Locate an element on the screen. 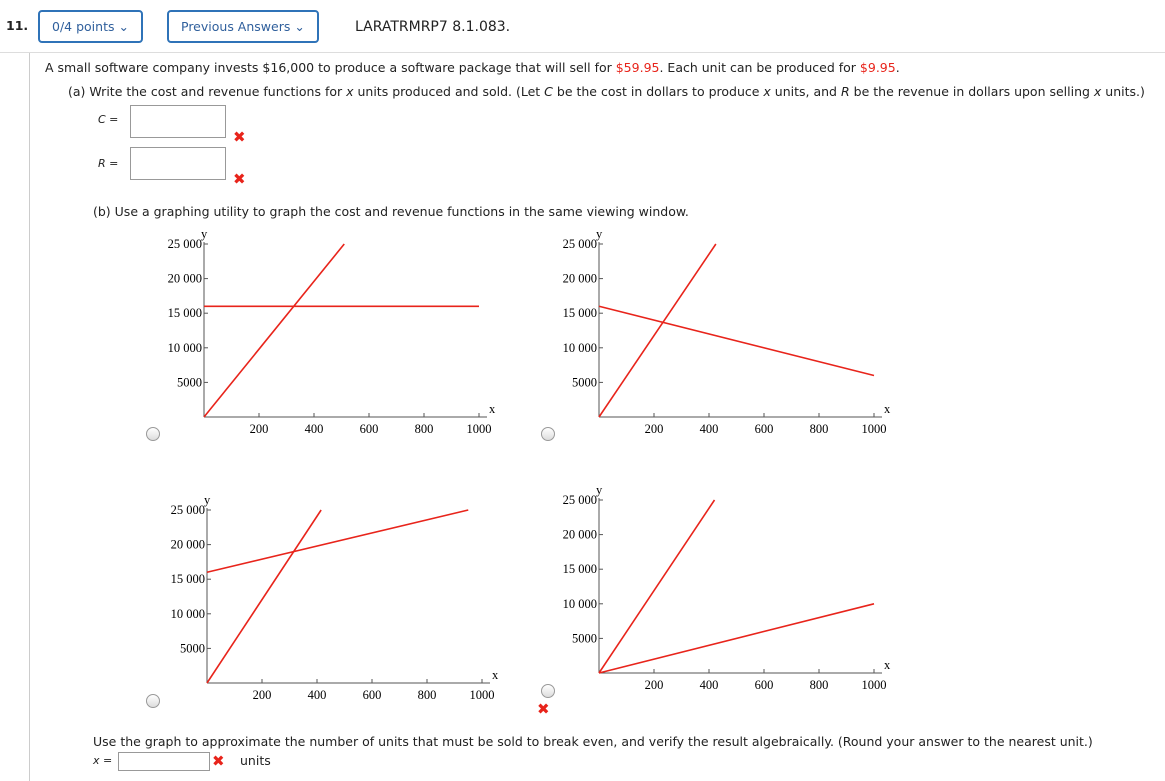  t: . Each unit can be produced for is located at coordinates (759, 67).